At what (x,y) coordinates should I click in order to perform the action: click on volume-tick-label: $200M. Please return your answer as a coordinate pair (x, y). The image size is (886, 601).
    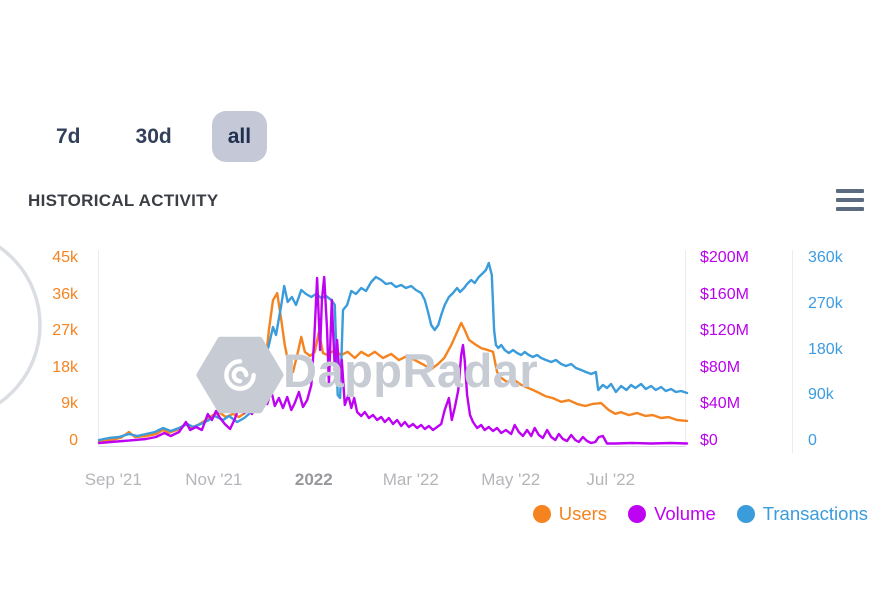
    Looking at the image, I should click on (724, 257).